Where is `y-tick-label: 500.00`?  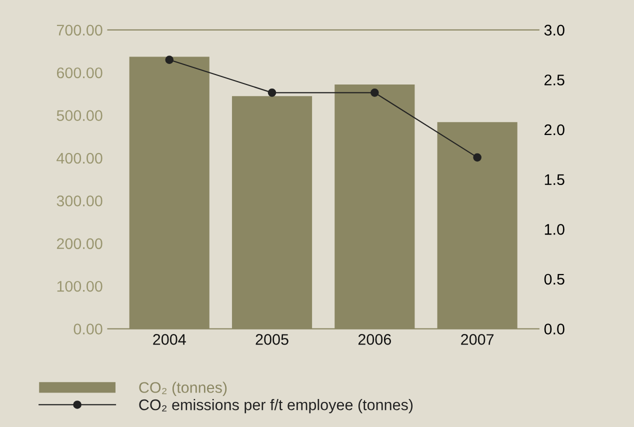 y-tick-label: 500.00 is located at coordinates (79, 115).